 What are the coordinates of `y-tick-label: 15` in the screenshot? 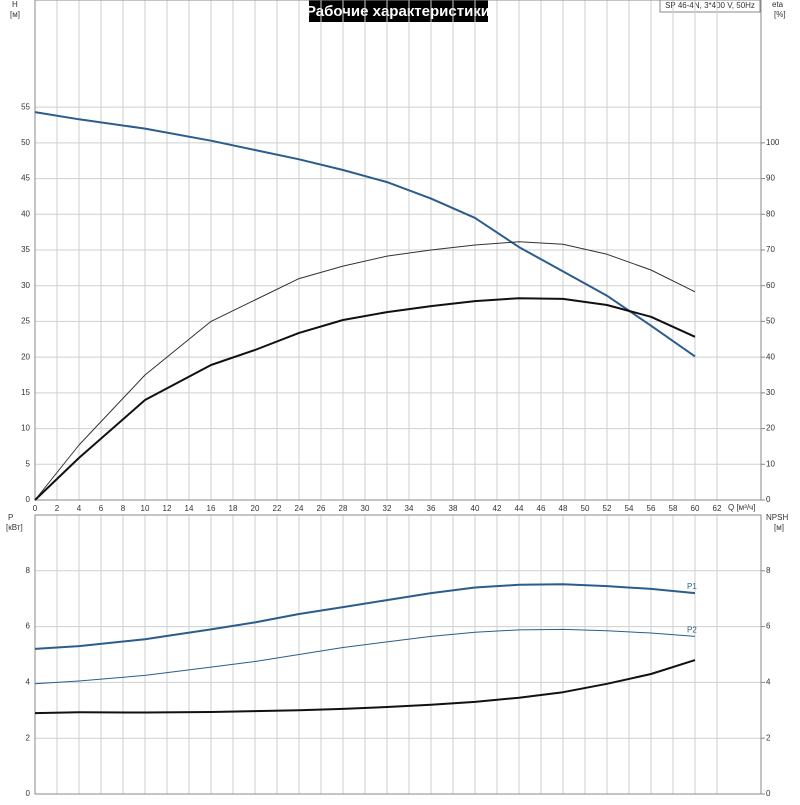 It's located at (25, 392).